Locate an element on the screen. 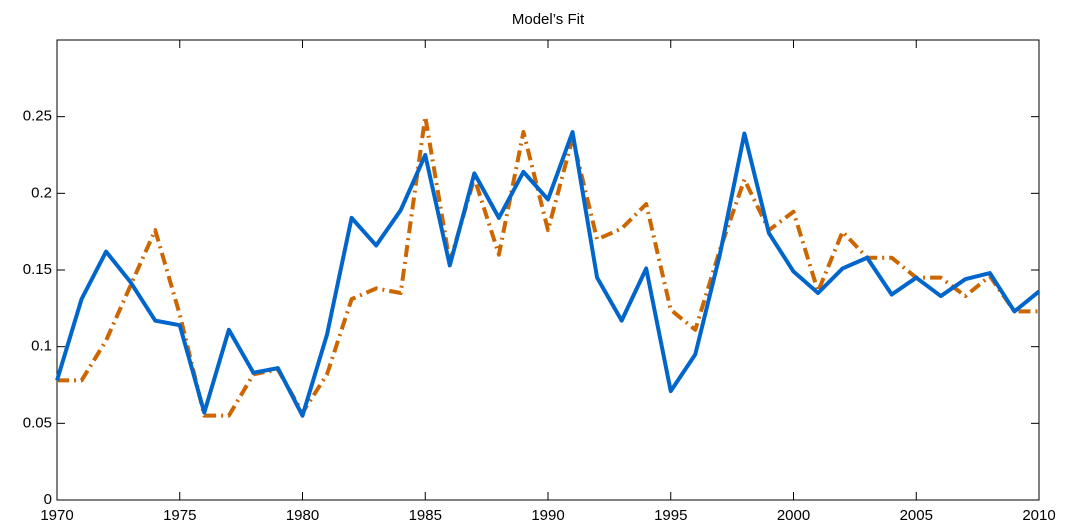  chart-title: Model’s Fit is located at coordinates (548, 19).